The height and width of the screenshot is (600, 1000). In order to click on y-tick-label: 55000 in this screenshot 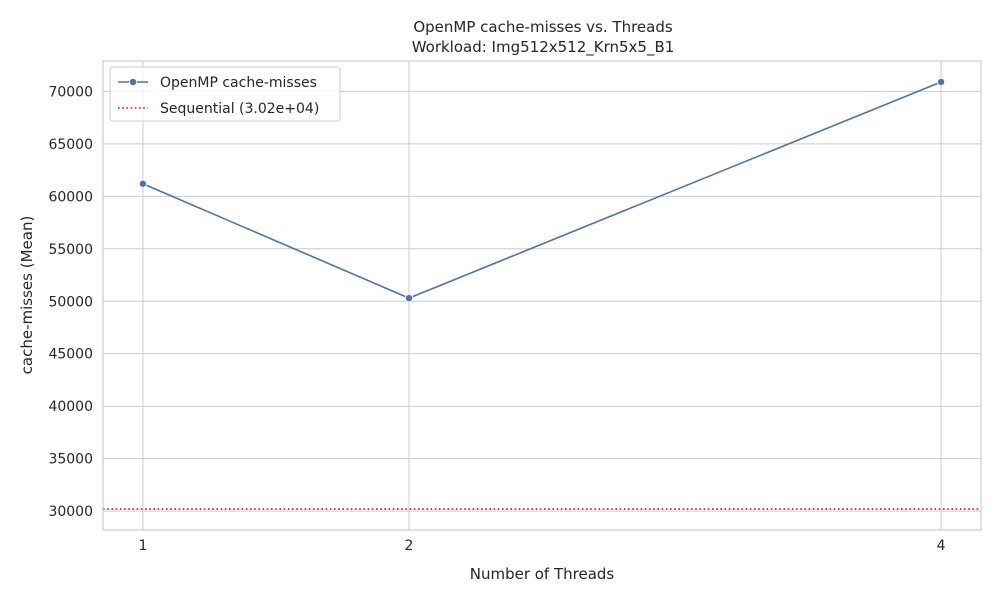, I will do `click(70, 250)`.